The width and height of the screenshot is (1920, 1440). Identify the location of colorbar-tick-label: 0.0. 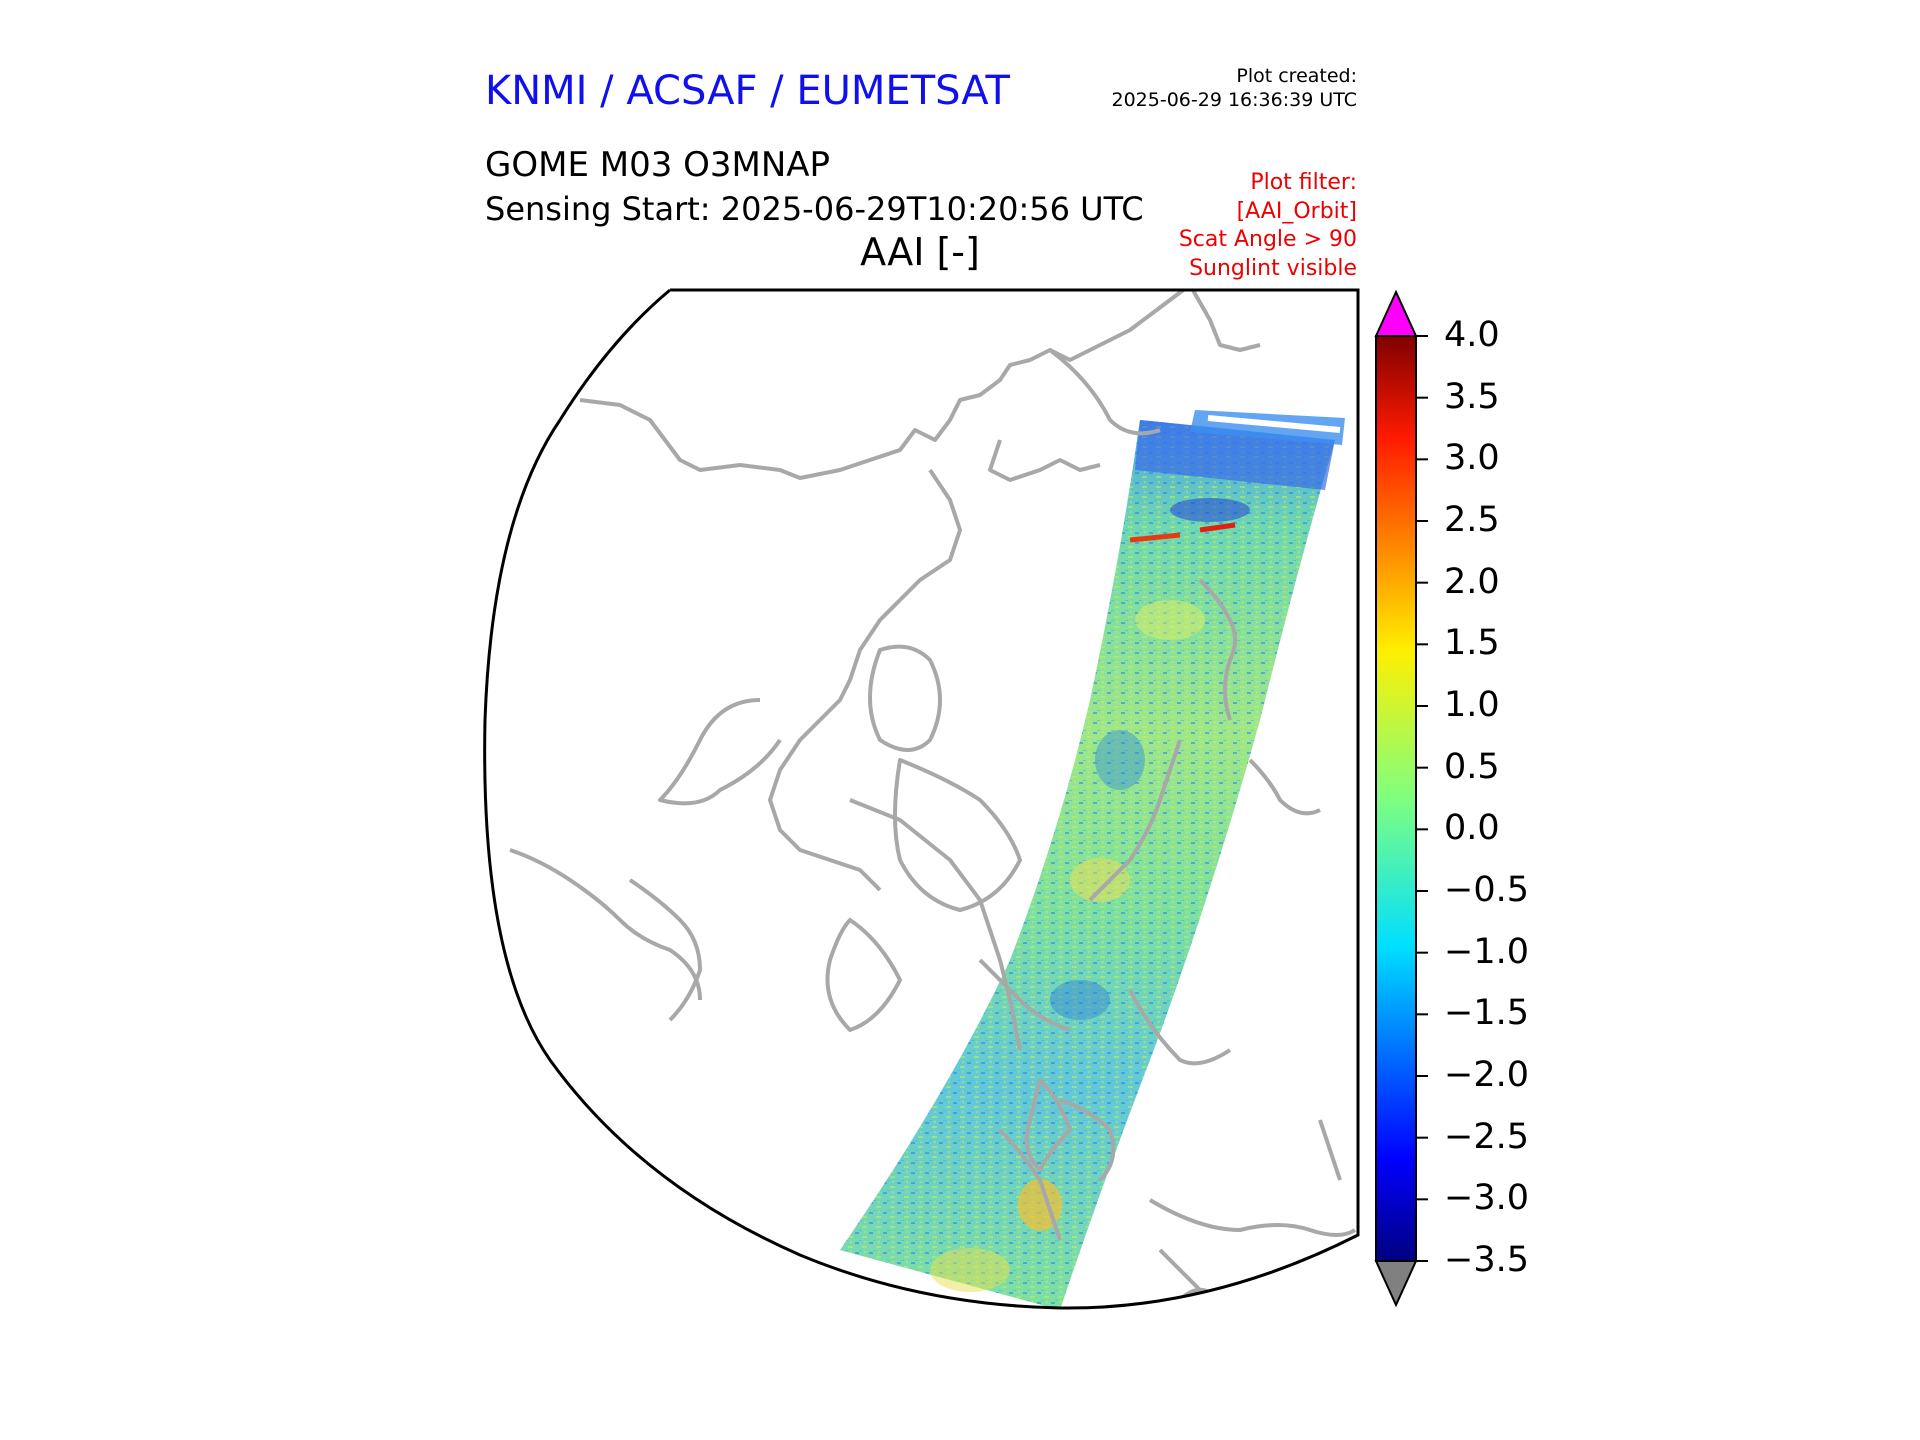
(1472, 828).